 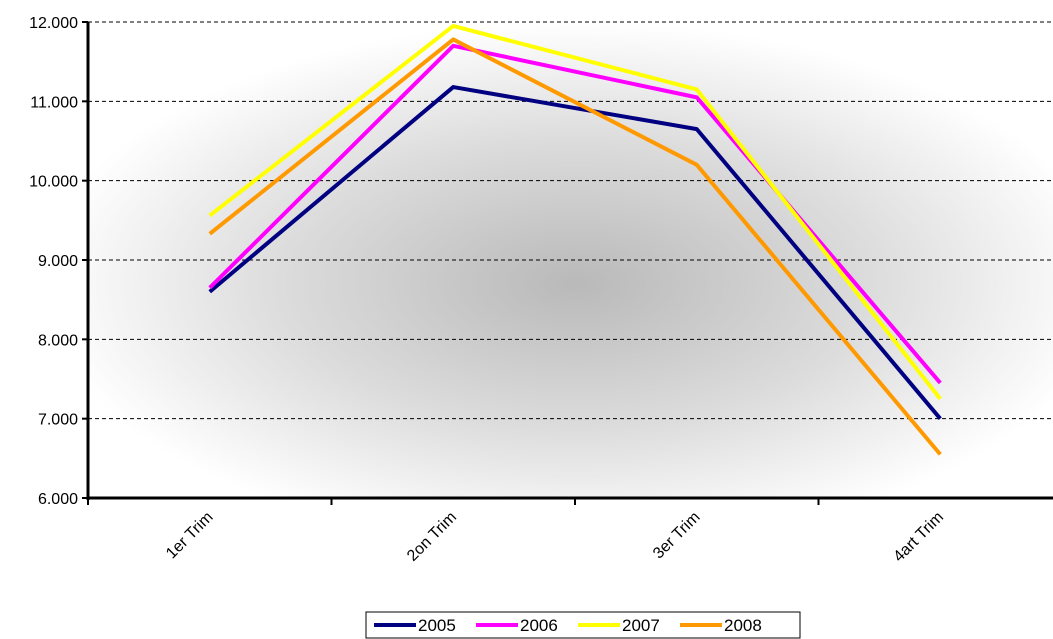 What do you see at coordinates (555, 537) in the screenshot?
I see `x-tick-labels: 1er Trim 2on Trim 3er Trim 4art Trim` at bounding box center [555, 537].